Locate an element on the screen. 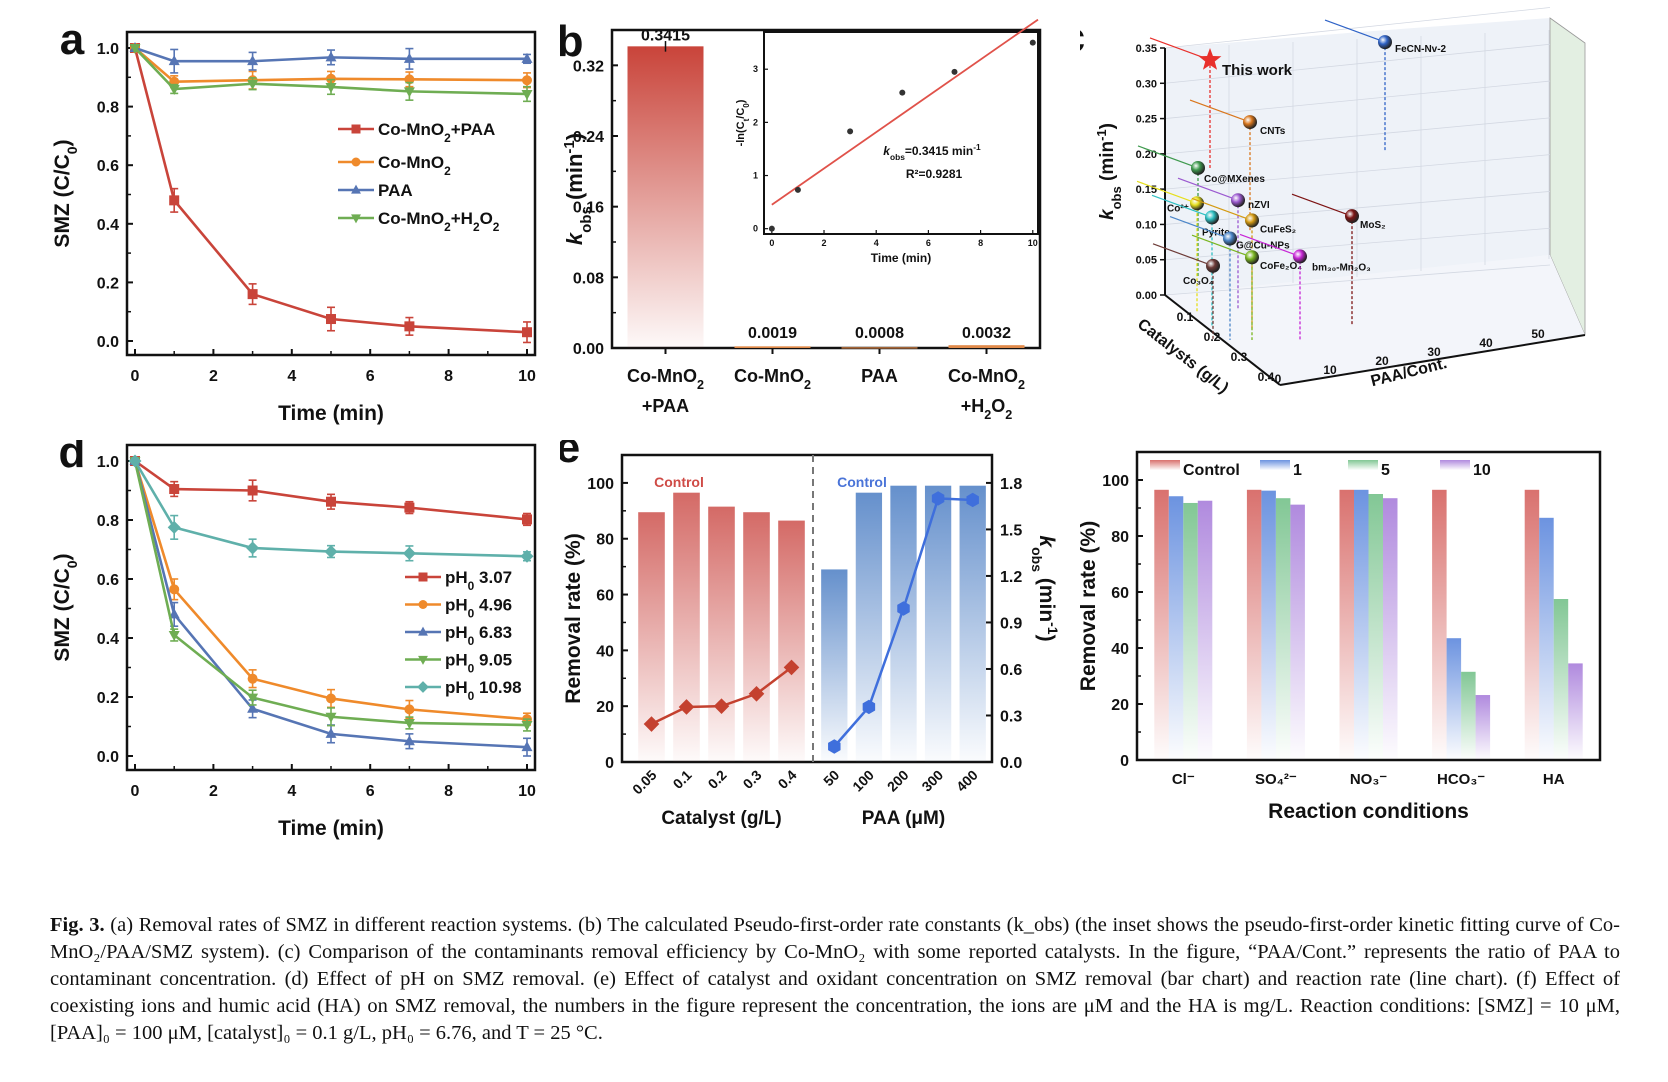  x-tick-label-line2-part: O is located at coordinates (998, 406).